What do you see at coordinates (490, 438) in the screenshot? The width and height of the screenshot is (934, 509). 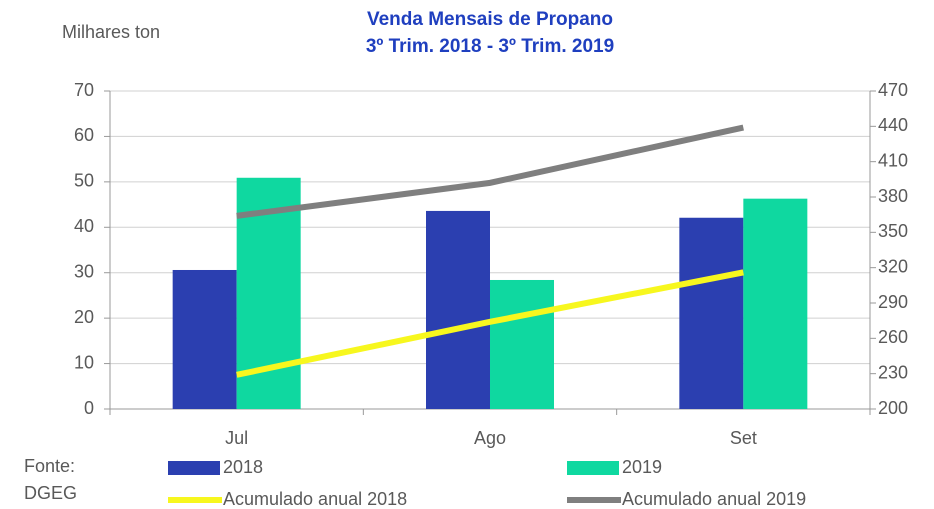 I see `x-tick-label: Ago` at bounding box center [490, 438].